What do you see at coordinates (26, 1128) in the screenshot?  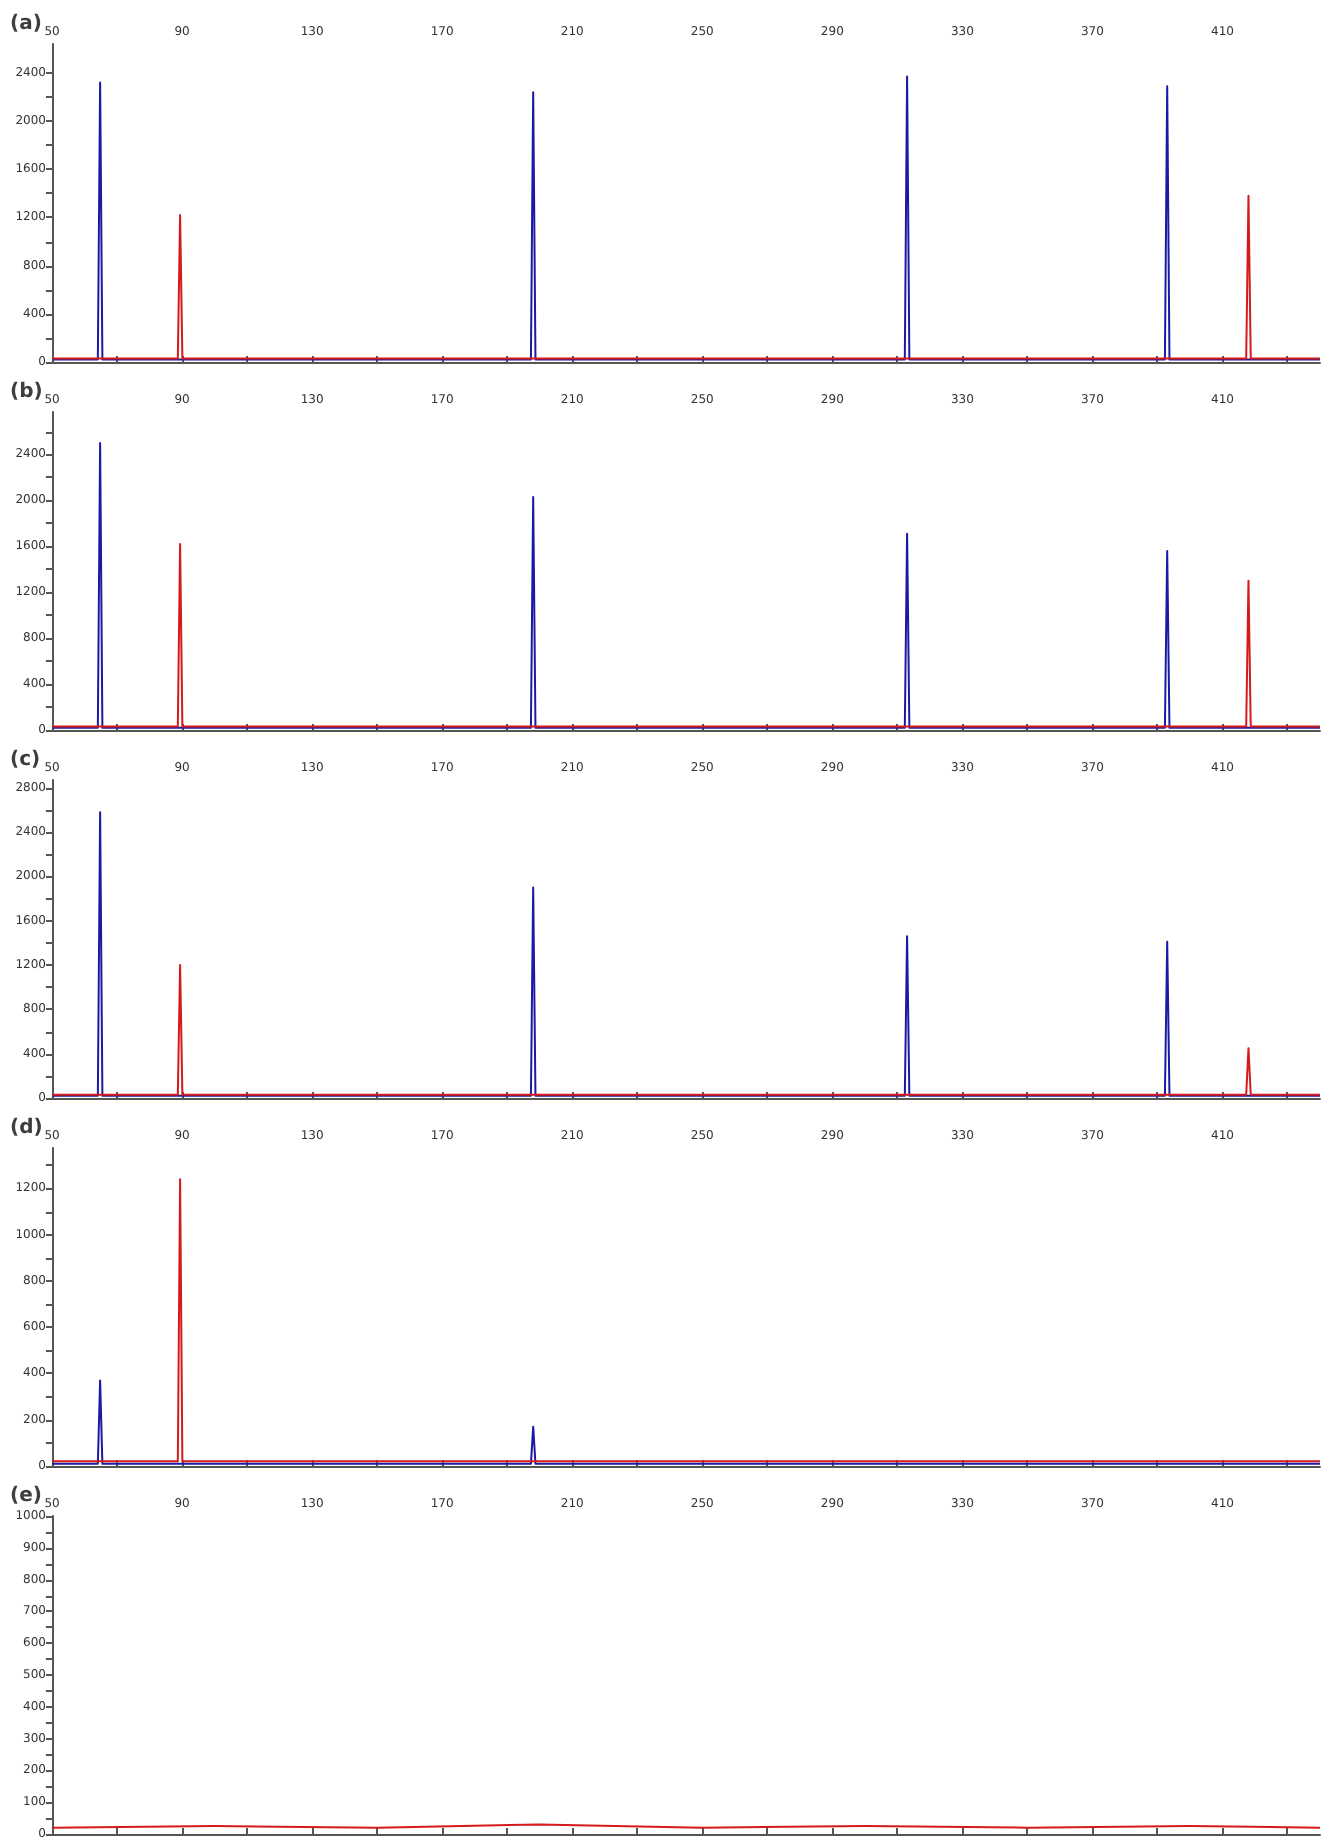 I see `chart-title: (d)` at bounding box center [26, 1128].